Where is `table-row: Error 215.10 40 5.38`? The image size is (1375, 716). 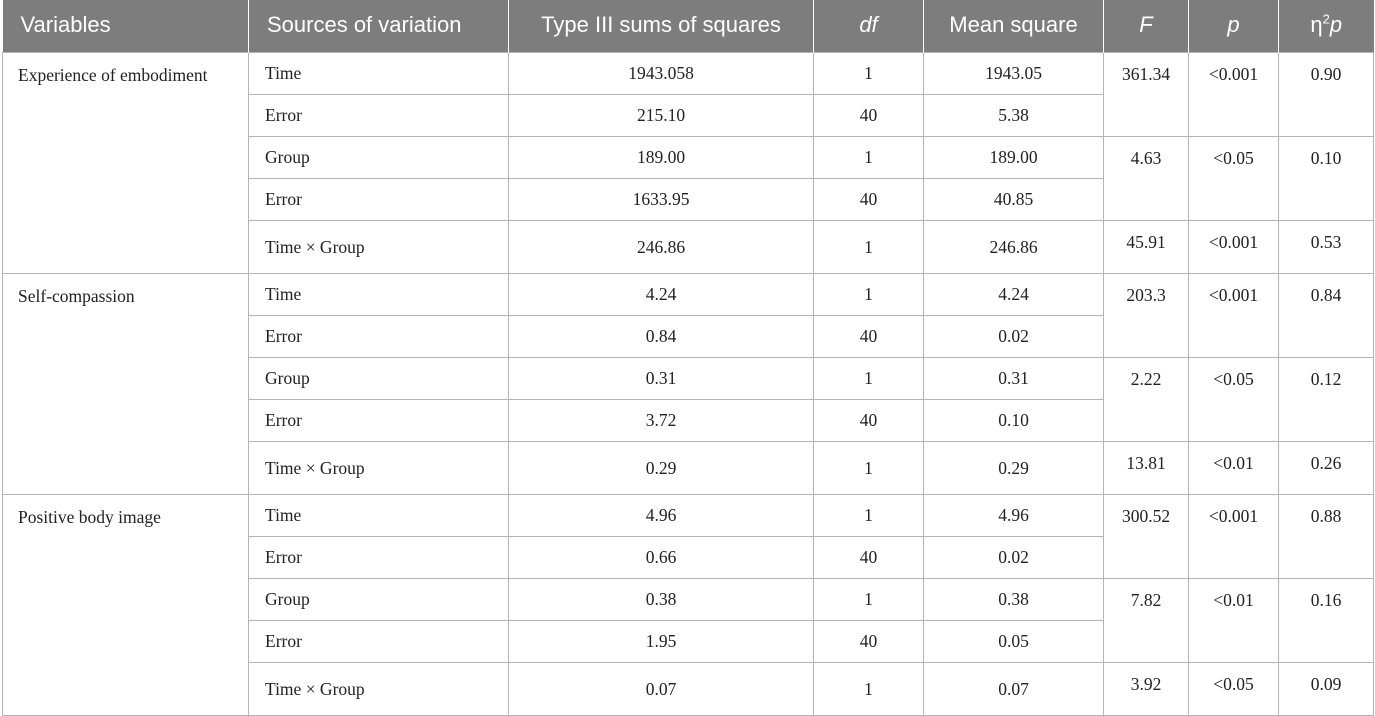
table-row: Error 215.10 40 5.38 is located at coordinates (688, 115).